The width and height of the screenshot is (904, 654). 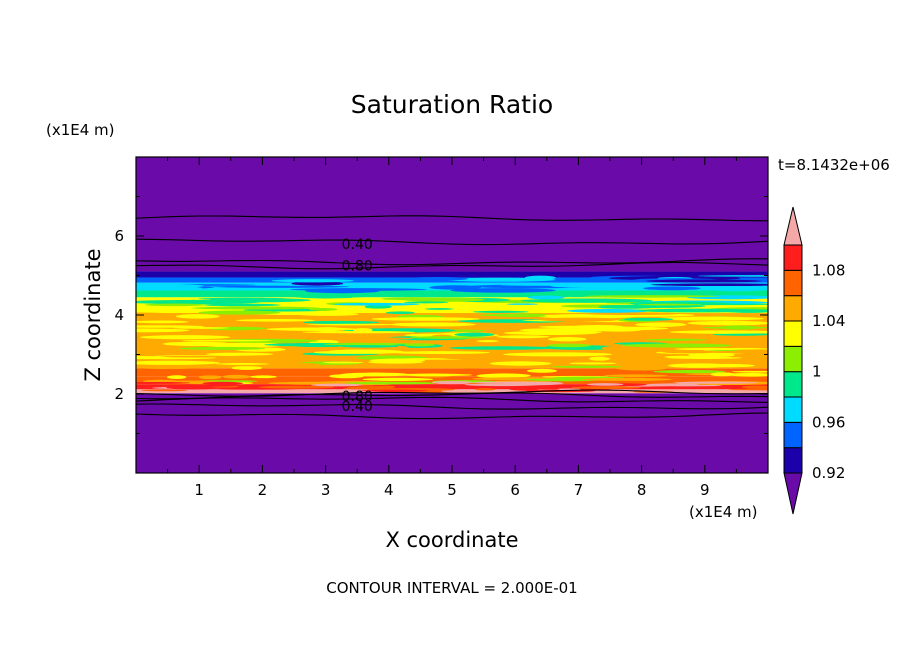 I want to click on y-axis-label: Z coordinate, so click(x=93, y=314).